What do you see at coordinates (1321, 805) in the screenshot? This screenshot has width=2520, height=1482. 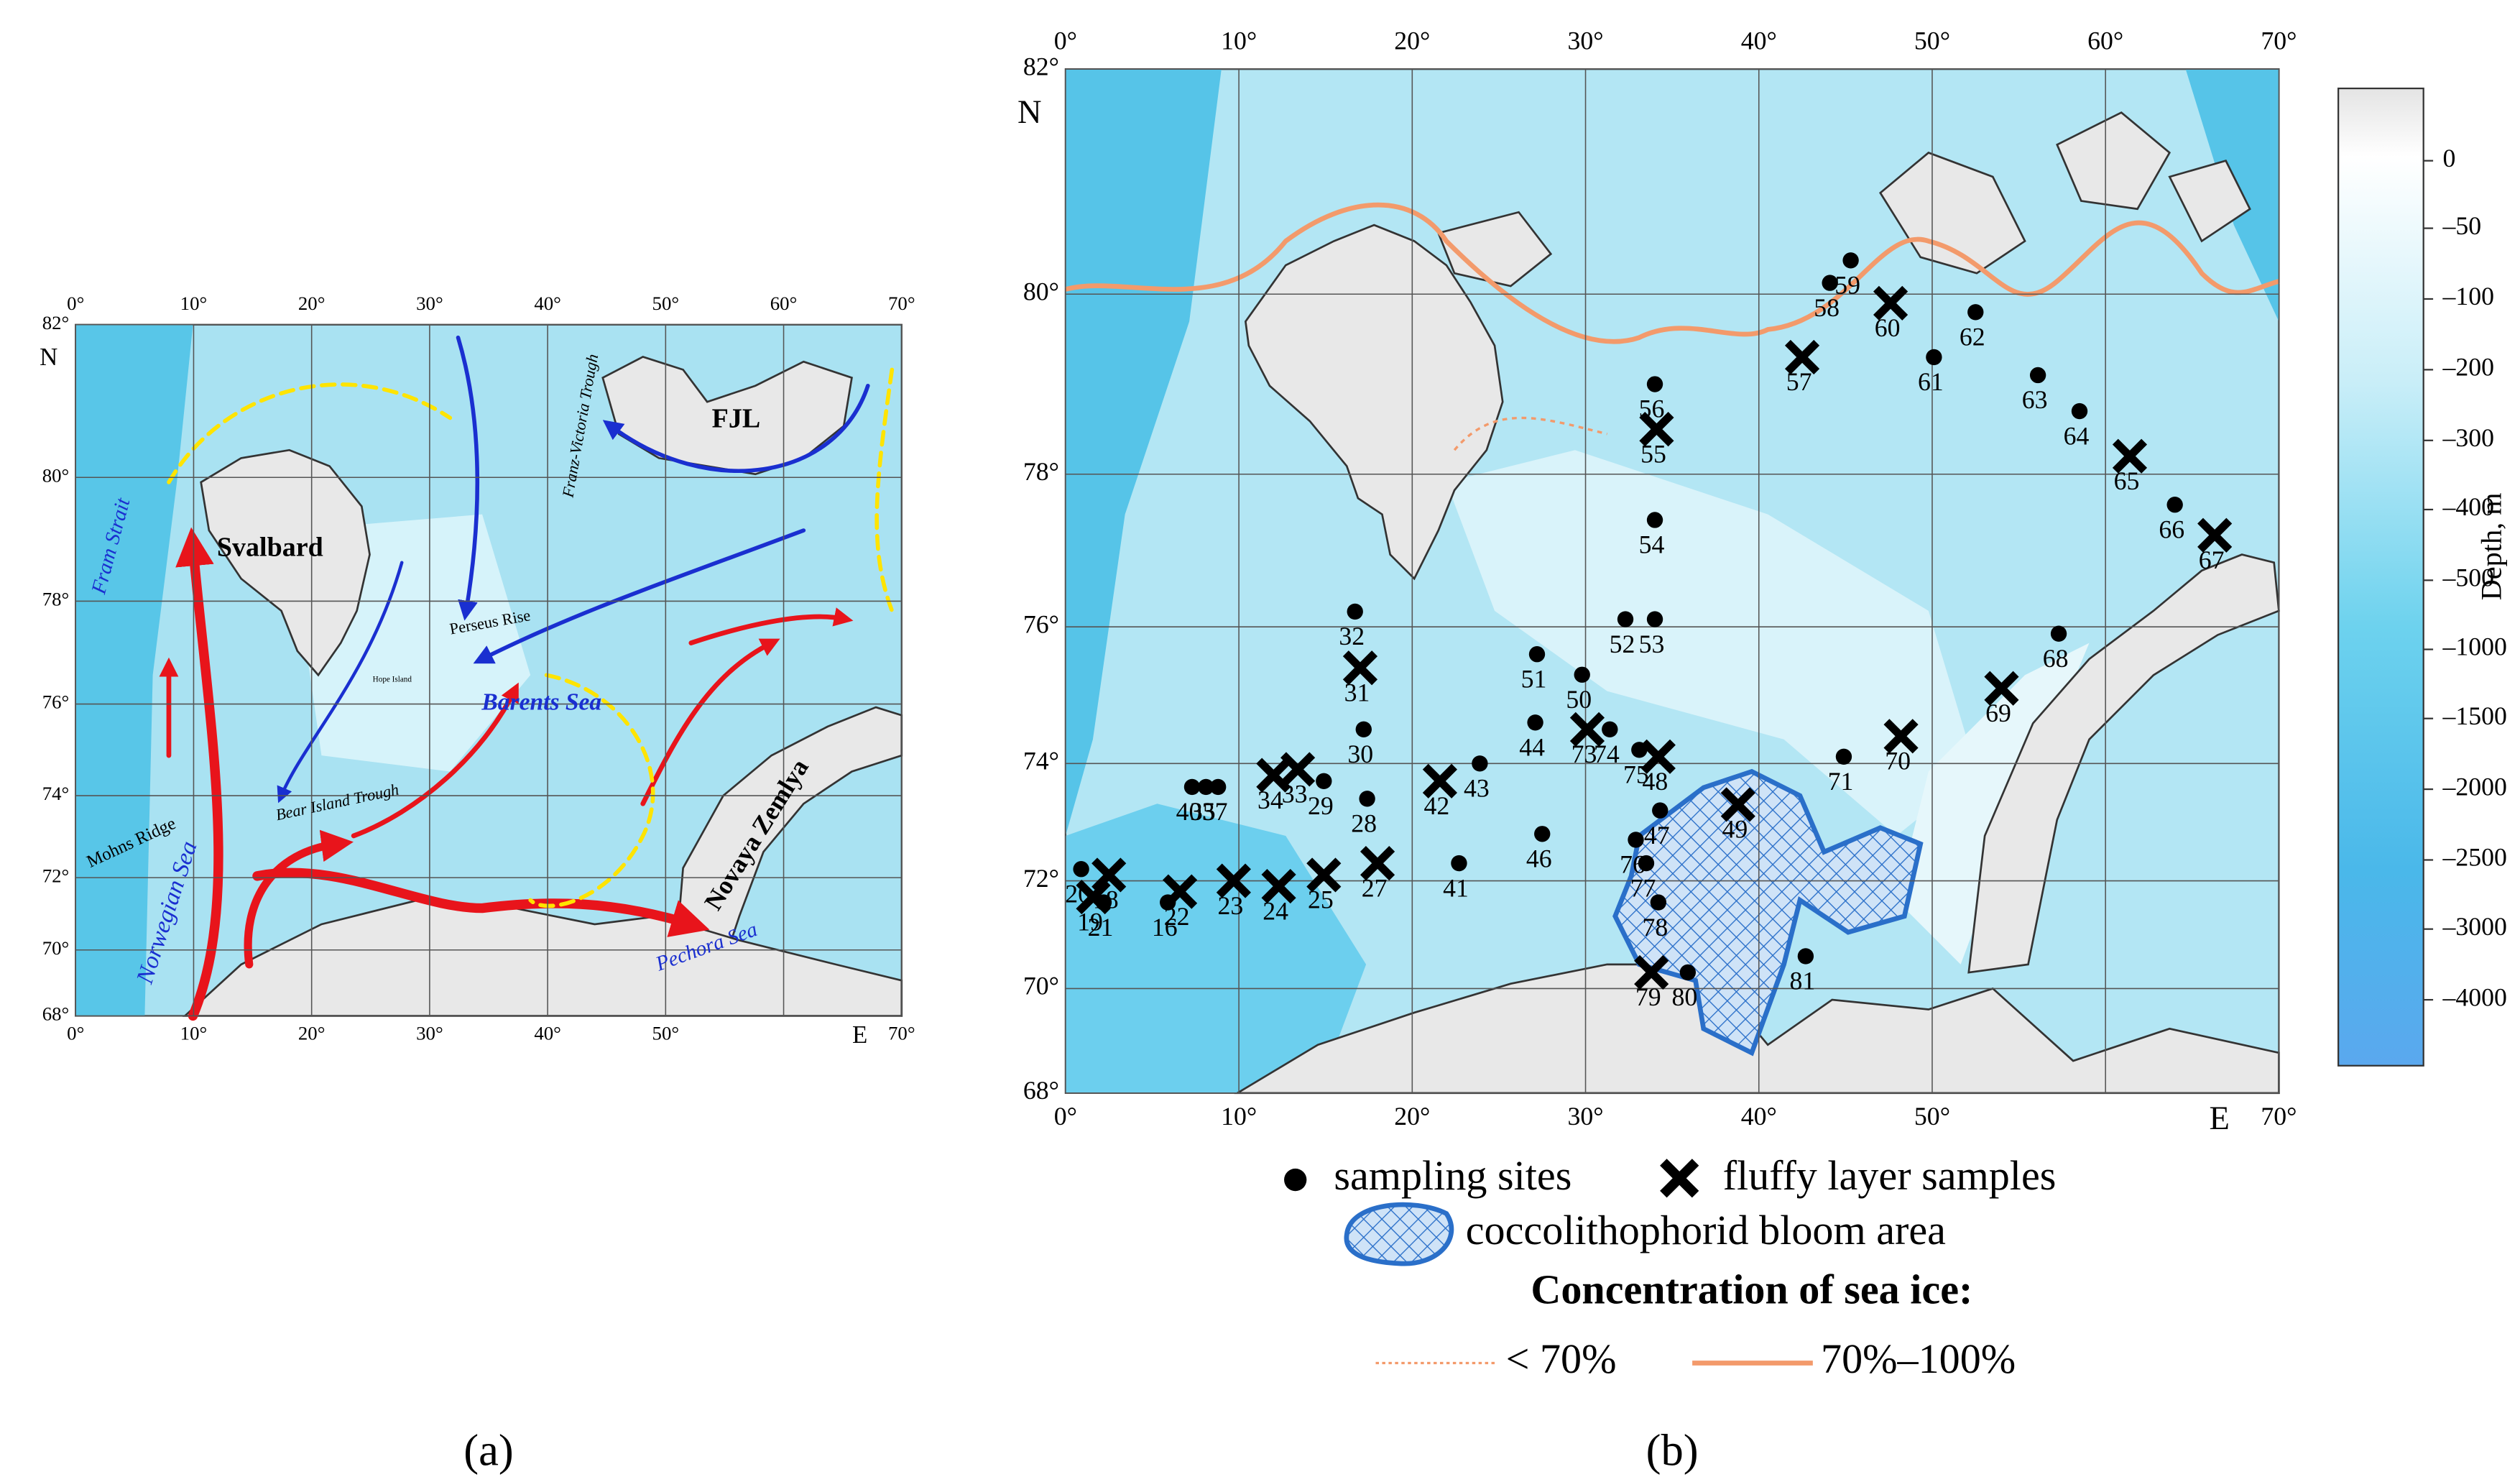 I see `station-label: 29` at bounding box center [1321, 805].